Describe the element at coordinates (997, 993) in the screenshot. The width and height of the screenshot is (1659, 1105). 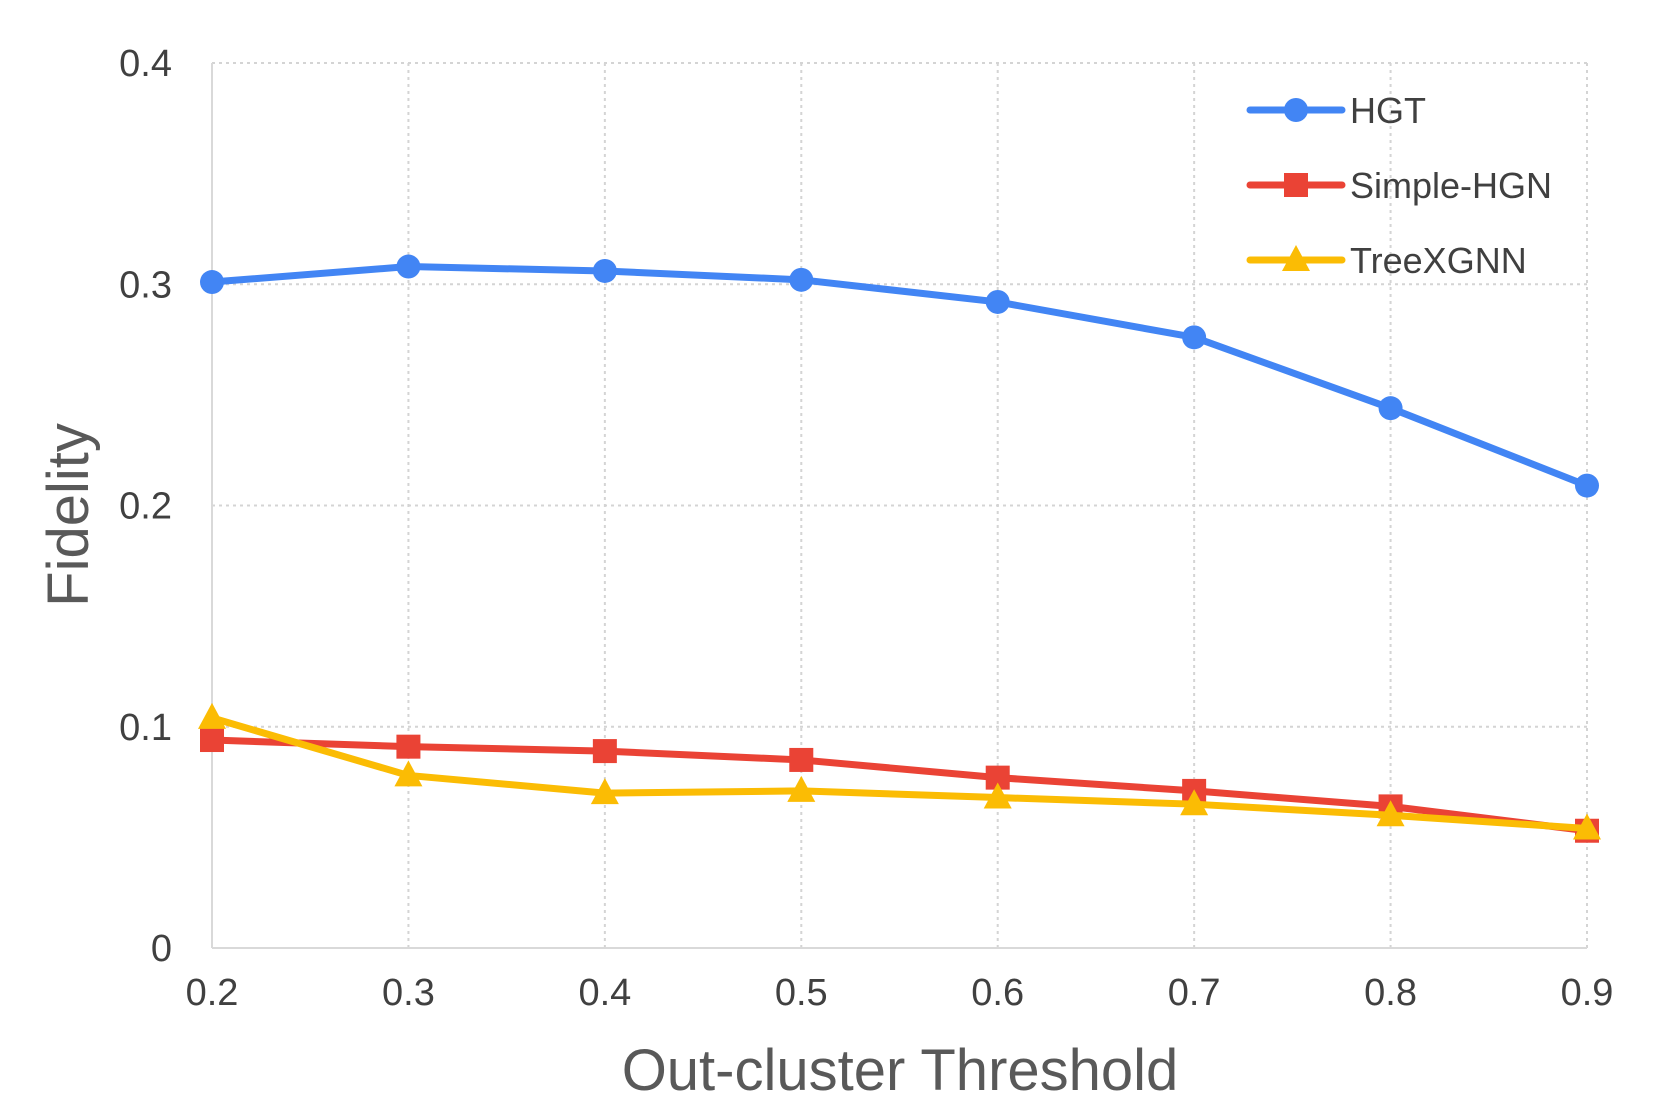
I see `x-tick-label: 0.6` at that location.